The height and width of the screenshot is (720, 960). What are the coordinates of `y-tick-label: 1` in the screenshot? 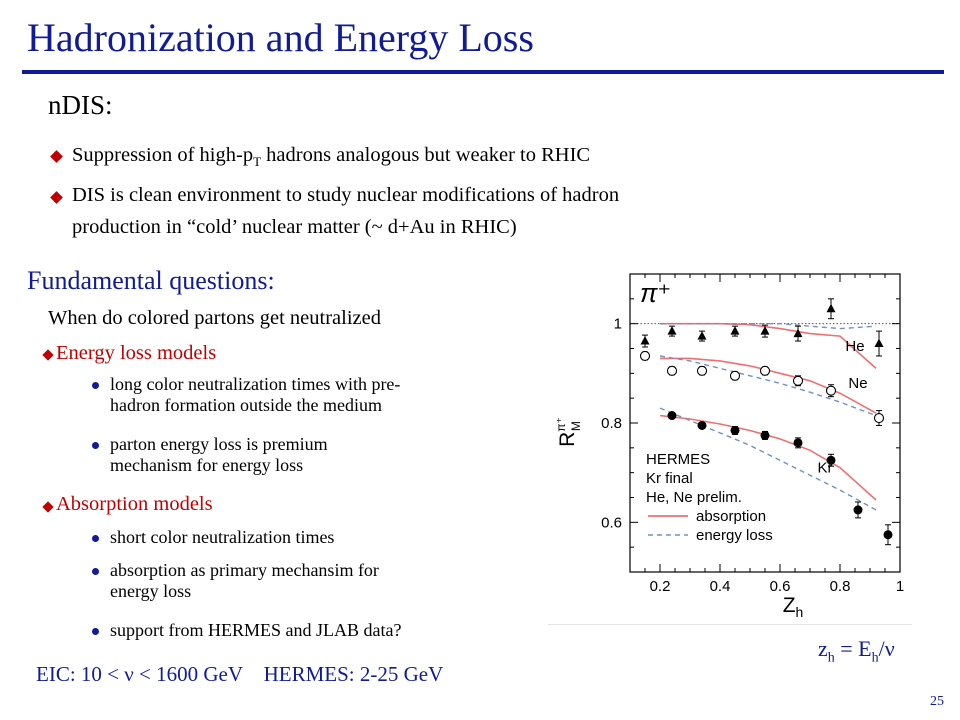 It's located at (618, 324).